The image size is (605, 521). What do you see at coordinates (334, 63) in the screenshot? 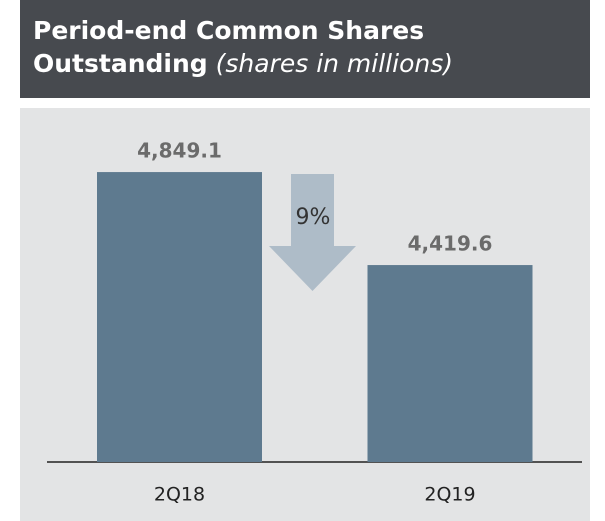
I see `chart-subtitle: (shares in millions)` at bounding box center [334, 63].